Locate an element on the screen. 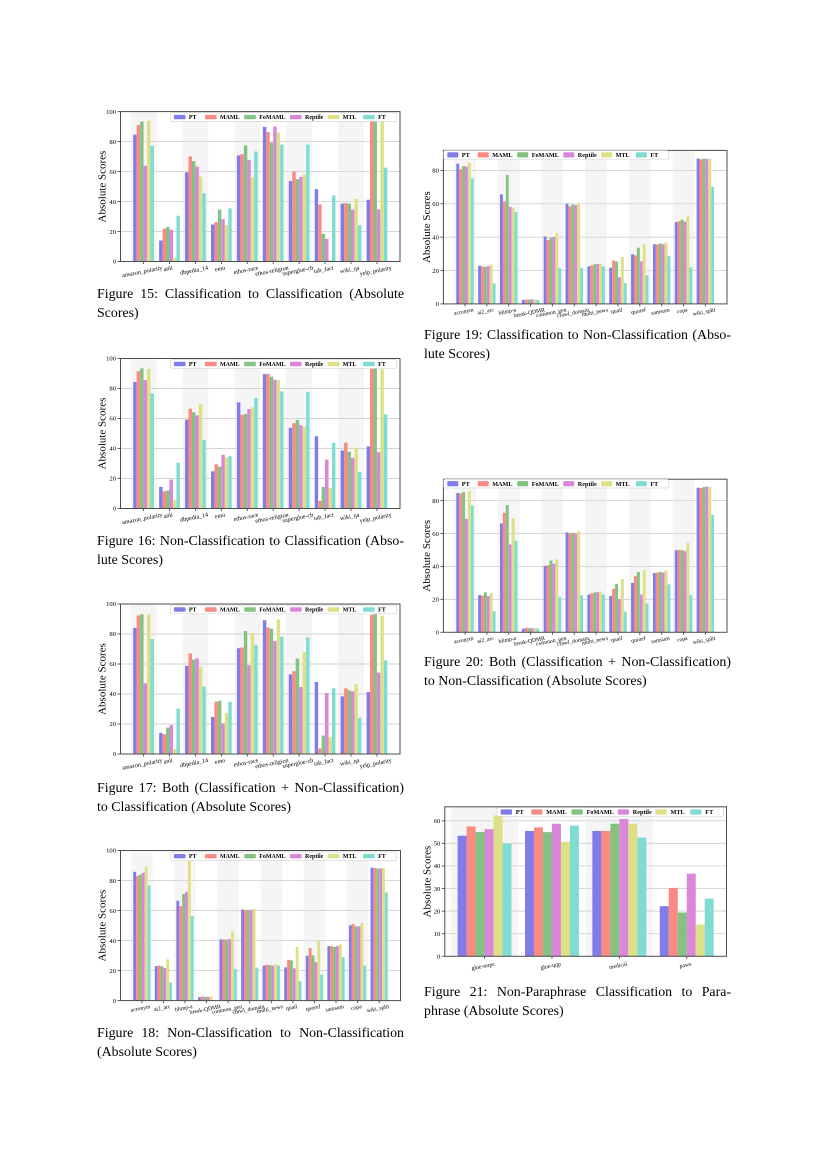 This screenshot has width=827, height=1169. svg-text: glue-mrpc is located at coordinates (483, 967).